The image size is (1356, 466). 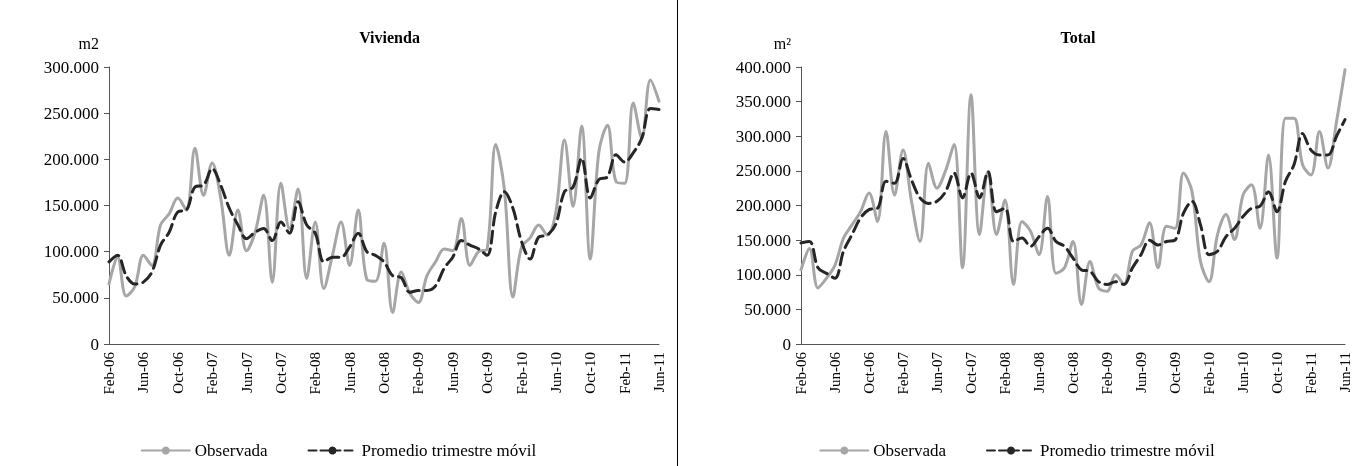 What do you see at coordinates (782, 43) in the screenshot?
I see `y-axis-title: m²` at bounding box center [782, 43].